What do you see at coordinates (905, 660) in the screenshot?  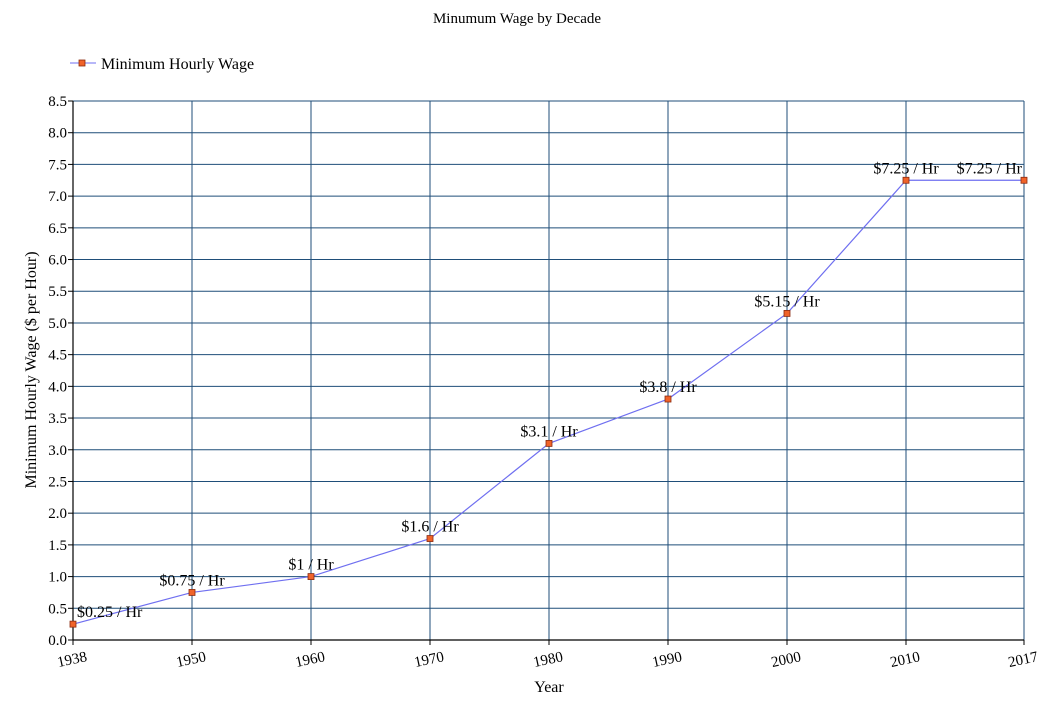 I see `x-tick-label: 2010` at bounding box center [905, 660].